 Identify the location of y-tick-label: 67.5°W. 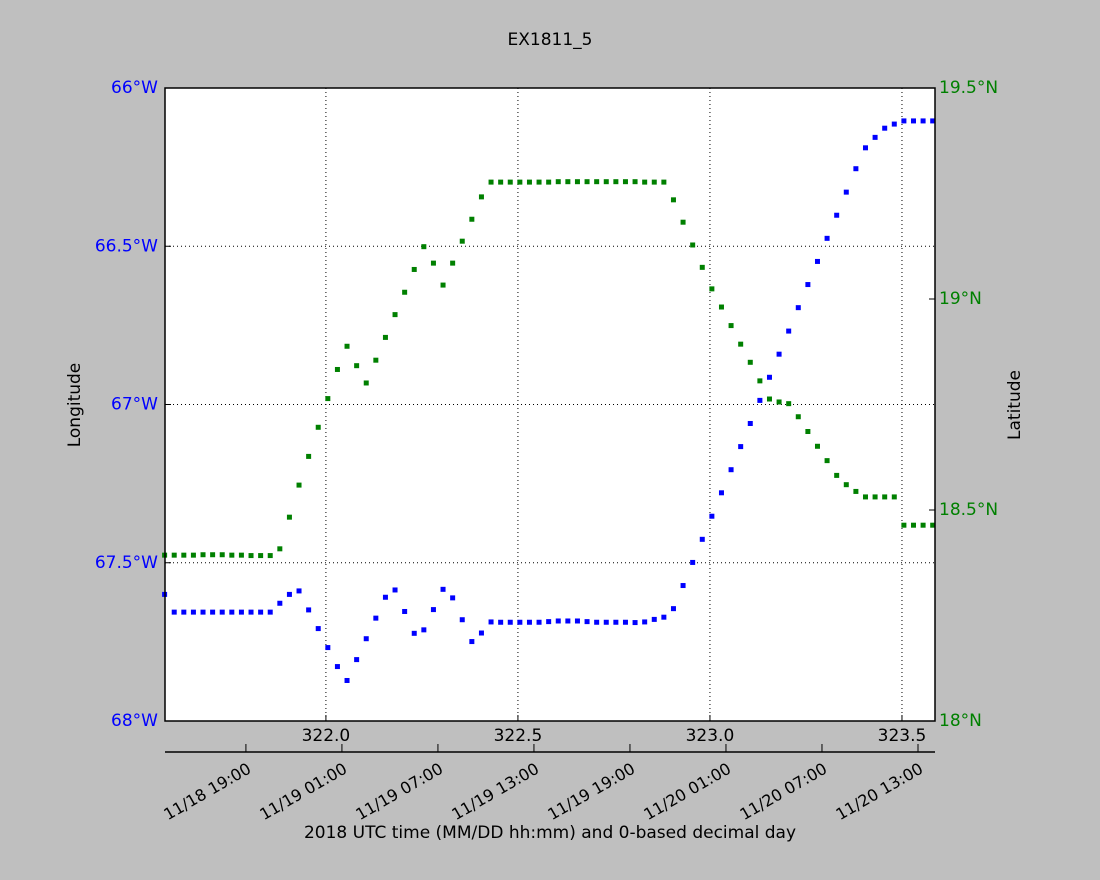
(126, 563).